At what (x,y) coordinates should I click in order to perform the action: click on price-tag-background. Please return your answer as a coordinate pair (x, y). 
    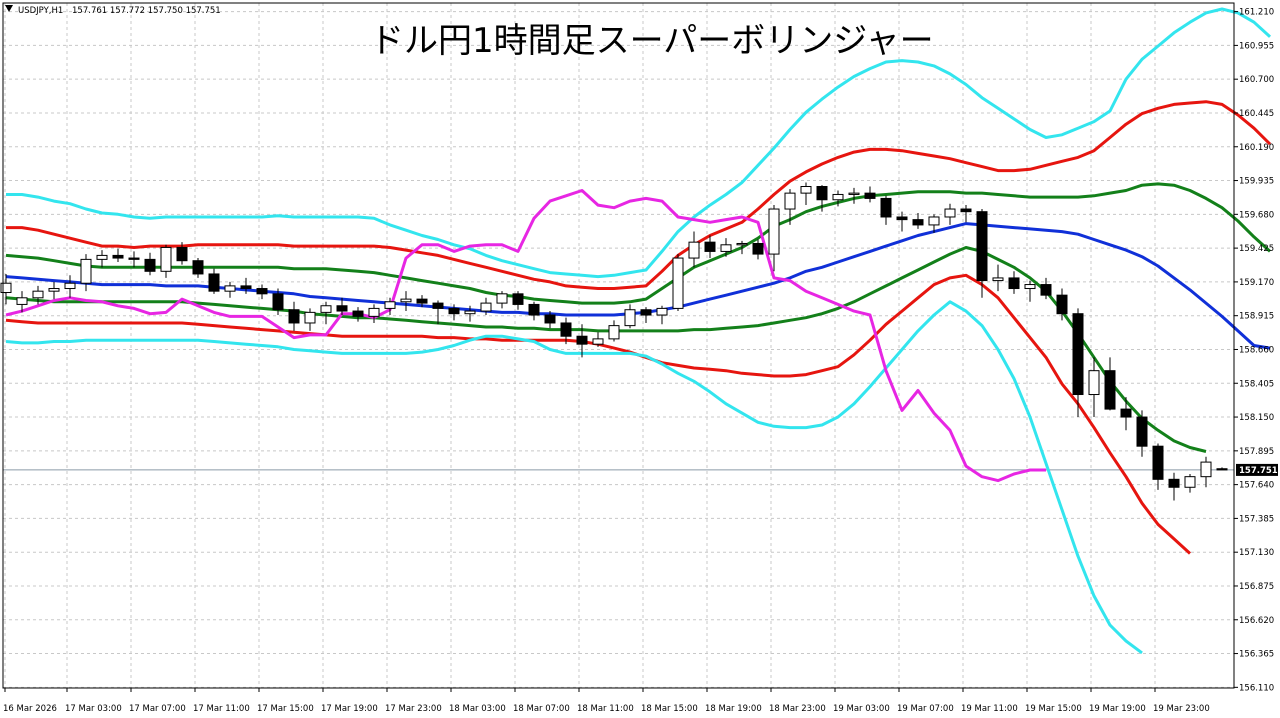
    Looking at the image, I should click on (1257, 469).